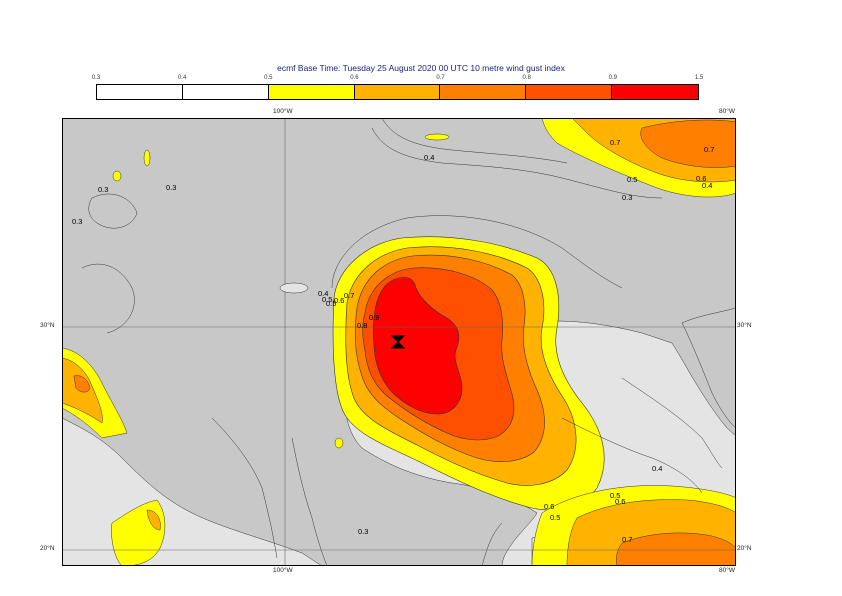 Image resolution: width=842 pixels, height=596 pixels. I want to click on florida-peninsula, so click(708, 368).